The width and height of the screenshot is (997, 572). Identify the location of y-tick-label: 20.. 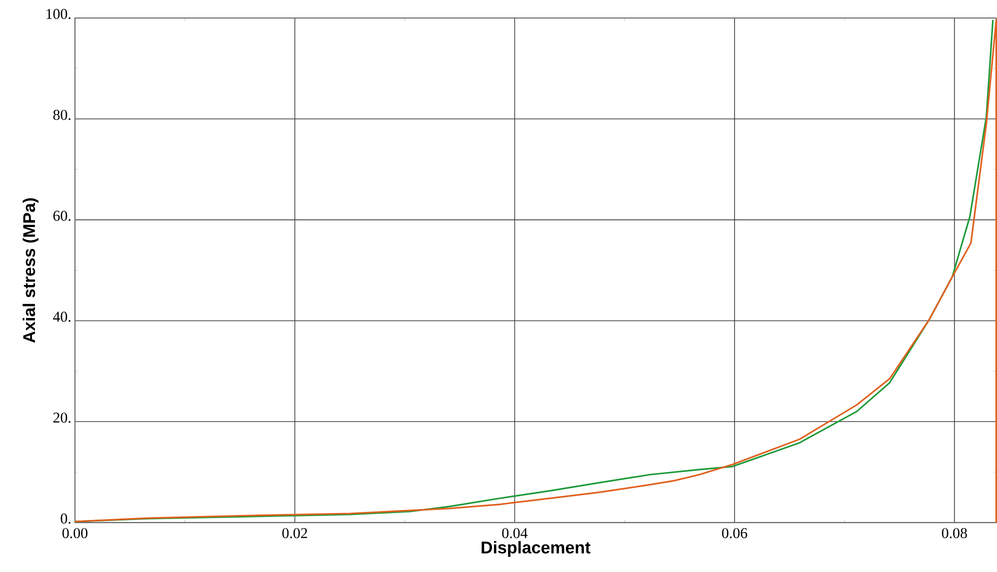
(61, 417).